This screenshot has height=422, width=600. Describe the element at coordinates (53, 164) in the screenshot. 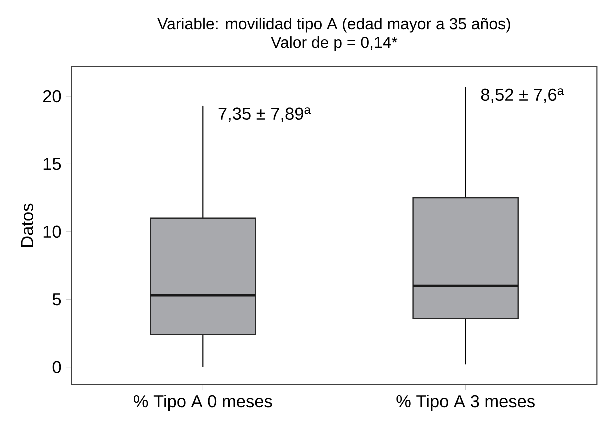

I see `y-tick-label: 15` at that location.